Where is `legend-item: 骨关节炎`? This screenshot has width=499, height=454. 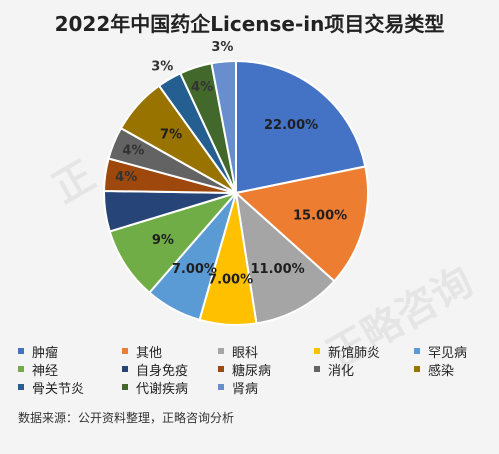 legend-item: 骨关节炎 is located at coordinates (51, 388).